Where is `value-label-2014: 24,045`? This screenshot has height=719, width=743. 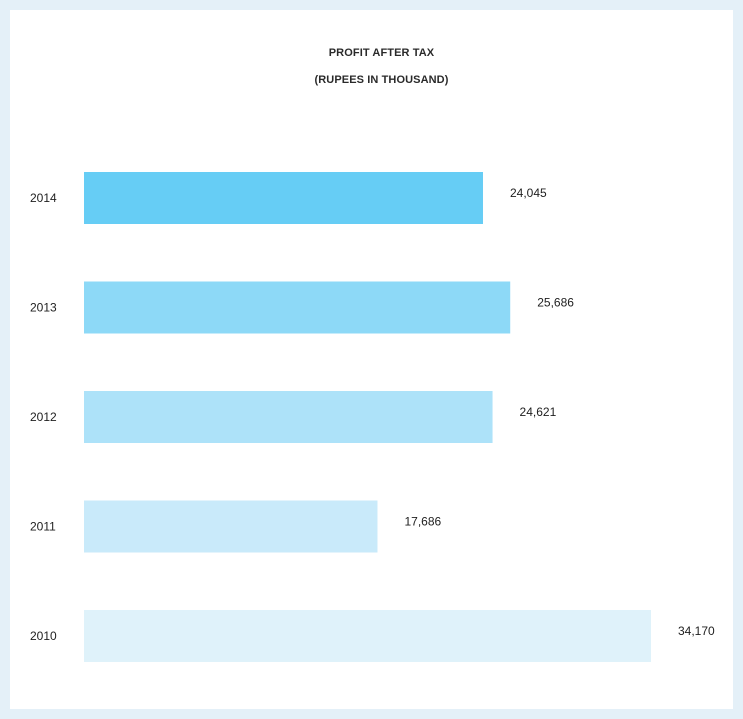
value-label-2014: 24,045 is located at coordinates (528, 193).